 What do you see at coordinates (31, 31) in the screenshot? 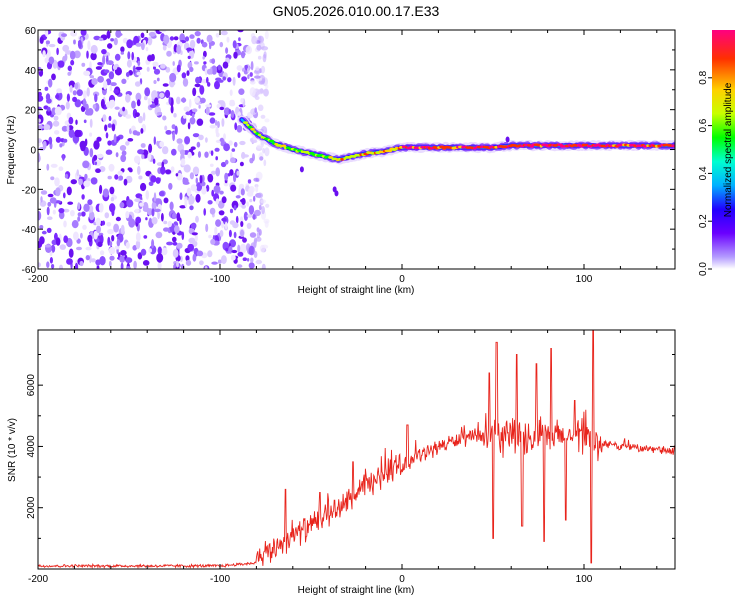
I see `y-tick-label: 60` at bounding box center [31, 31].